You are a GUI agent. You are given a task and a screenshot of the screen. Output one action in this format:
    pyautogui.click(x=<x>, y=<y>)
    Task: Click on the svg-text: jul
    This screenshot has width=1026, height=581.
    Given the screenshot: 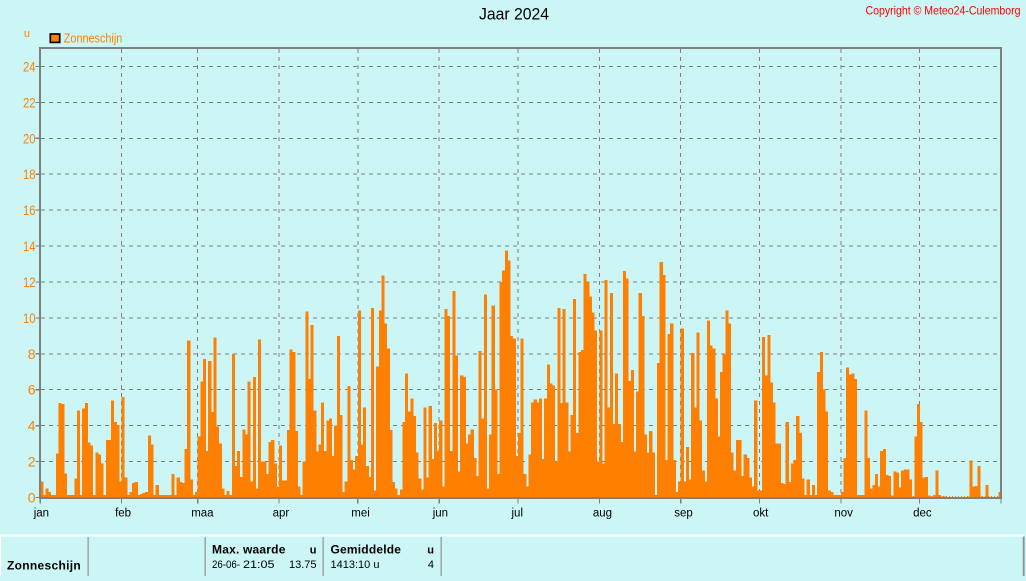 What is the action you would take?
    pyautogui.click(x=517, y=514)
    